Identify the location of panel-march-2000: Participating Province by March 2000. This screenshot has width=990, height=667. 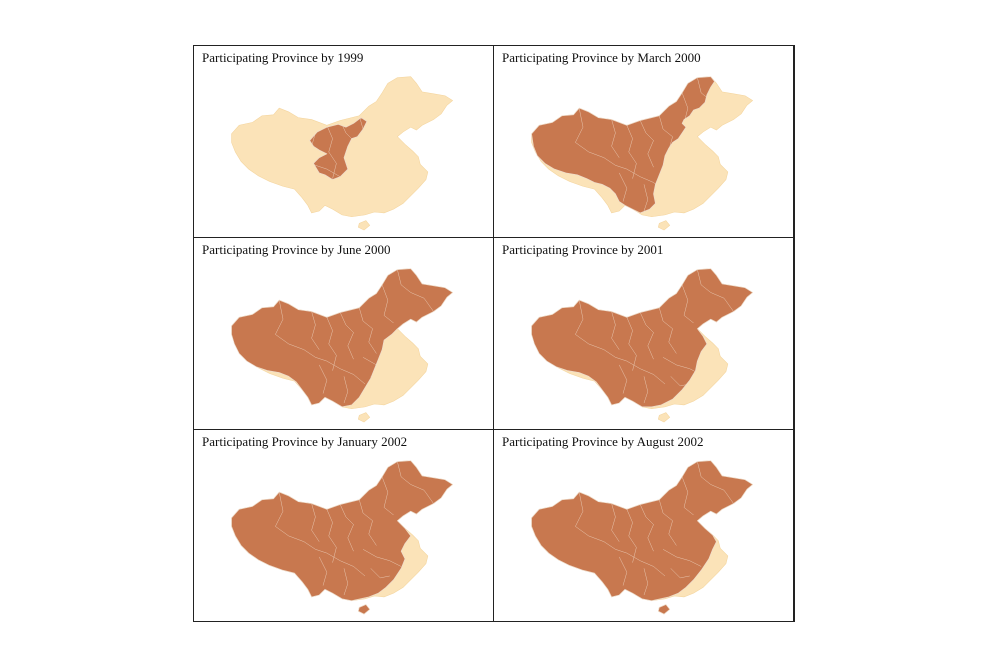
(643, 141).